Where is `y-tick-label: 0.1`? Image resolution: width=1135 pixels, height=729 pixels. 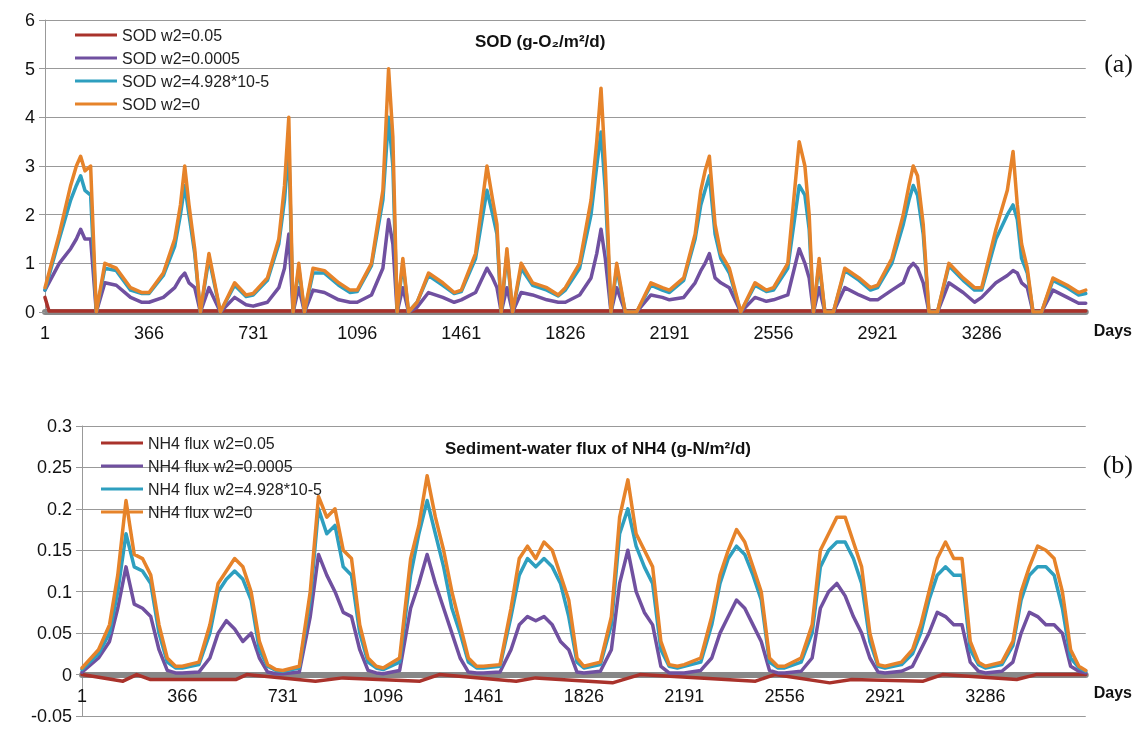 y-tick-label: 0.1 is located at coordinates (59, 591).